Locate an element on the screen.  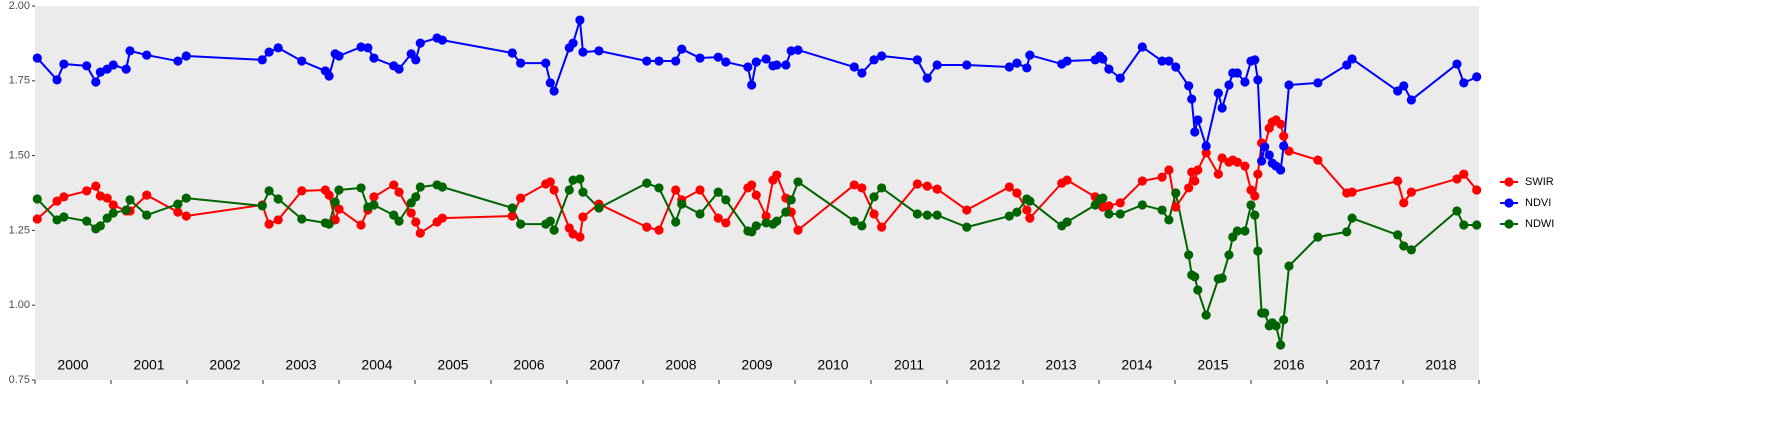
y-tick-label: 0.75 is located at coordinates (19, 380).